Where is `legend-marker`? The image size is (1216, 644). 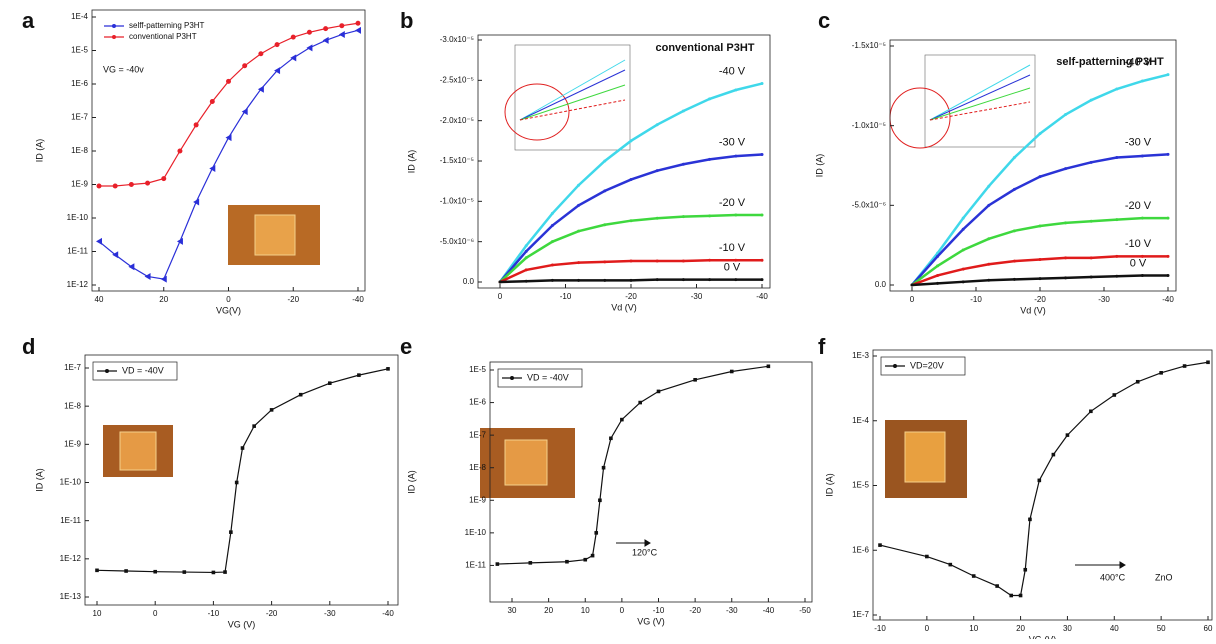 legend-marker is located at coordinates (114, 26).